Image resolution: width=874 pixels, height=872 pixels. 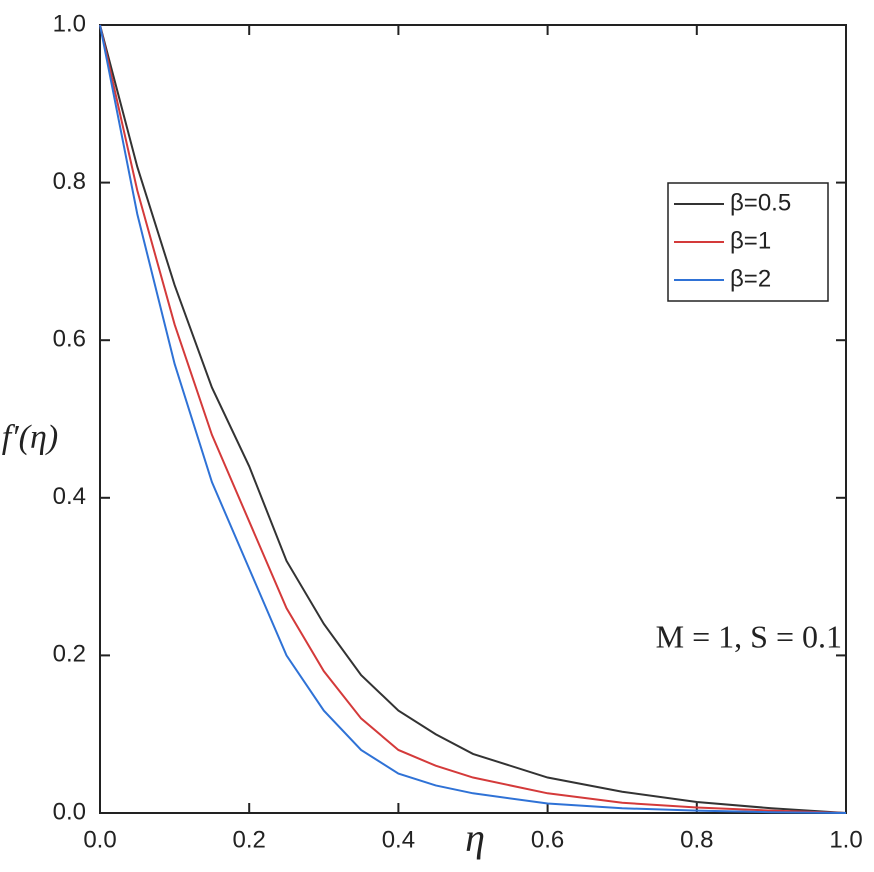 I want to click on x-axis-label: η, so click(x=475, y=837).